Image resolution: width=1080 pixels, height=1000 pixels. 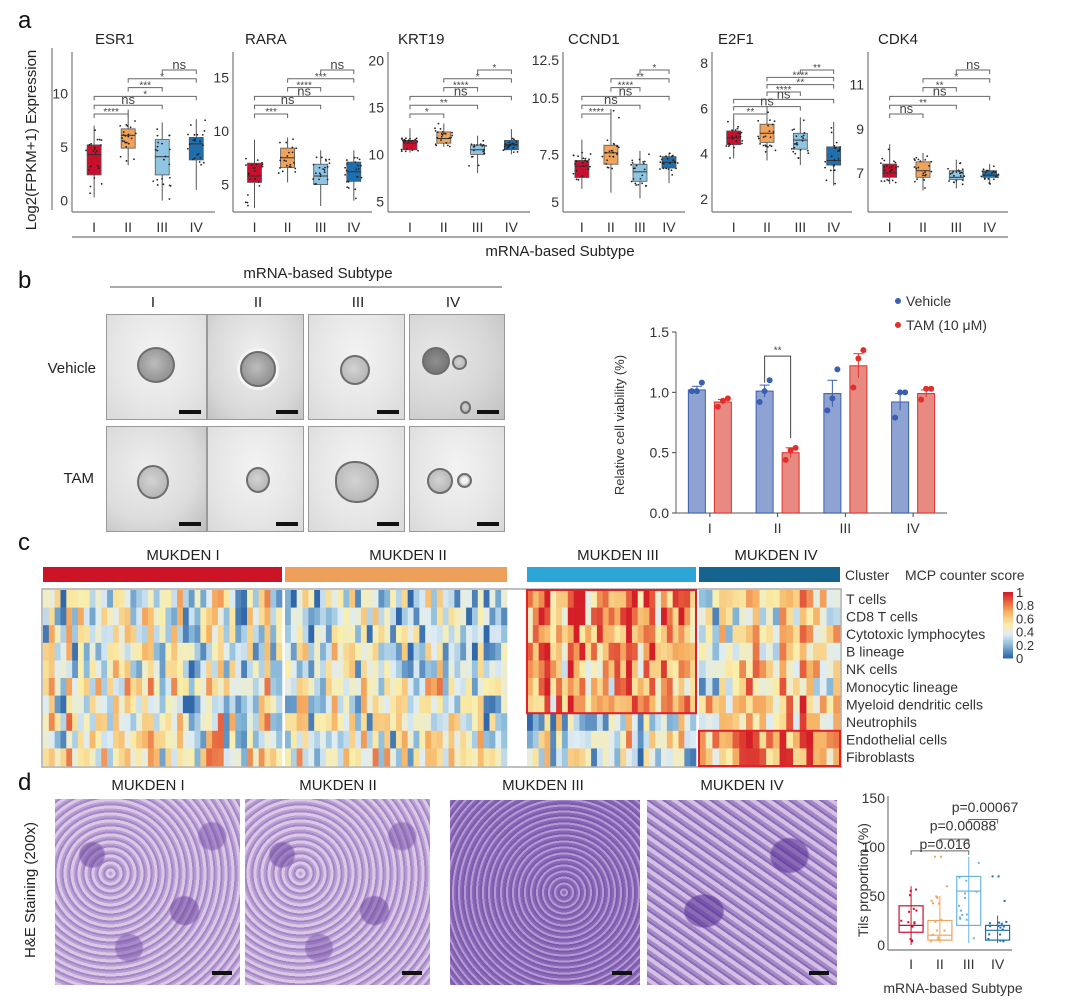 I want to click on significance-label: ***, so click(x=145, y=86).